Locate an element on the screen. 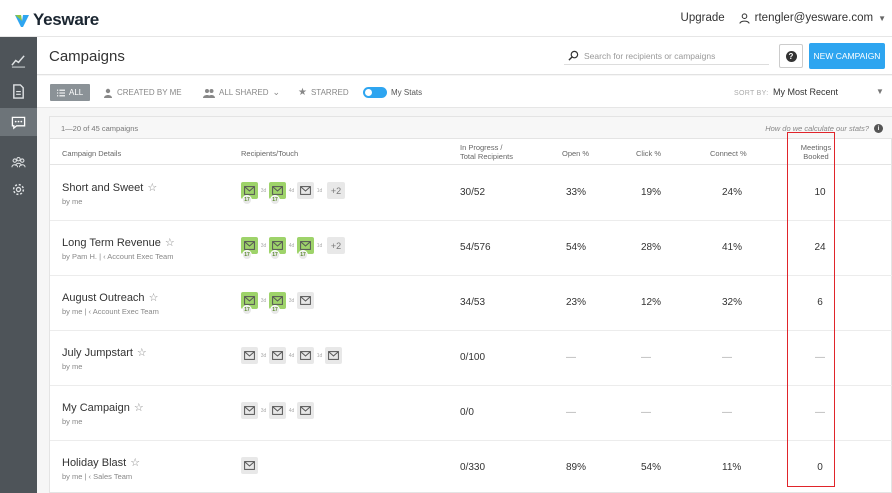 The image size is (892, 493). help-button: ? is located at coordinates (791, 56).